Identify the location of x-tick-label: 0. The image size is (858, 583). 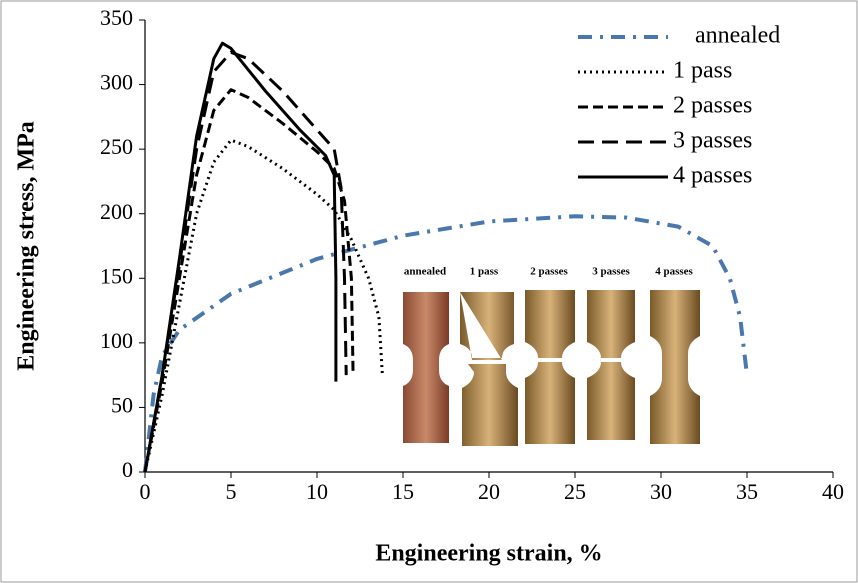
(145, 491).